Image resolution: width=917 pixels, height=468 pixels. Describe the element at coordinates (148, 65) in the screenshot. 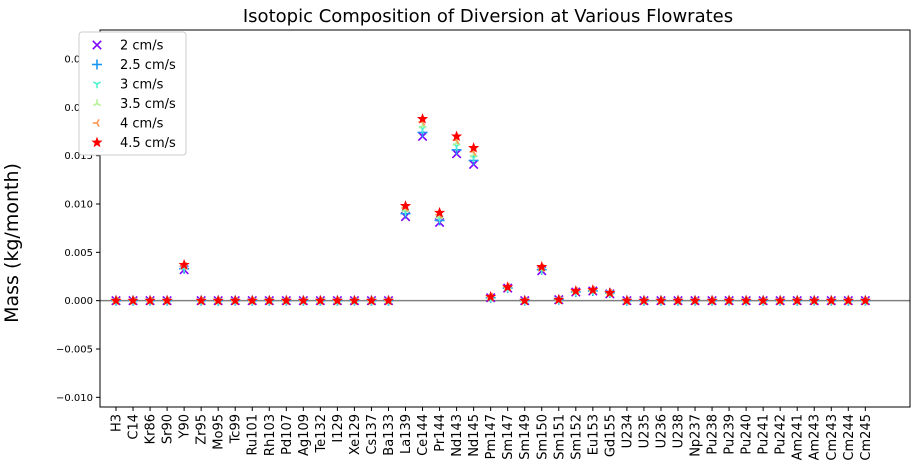

I see `legend-label: 2.5 cm/s` at that location.